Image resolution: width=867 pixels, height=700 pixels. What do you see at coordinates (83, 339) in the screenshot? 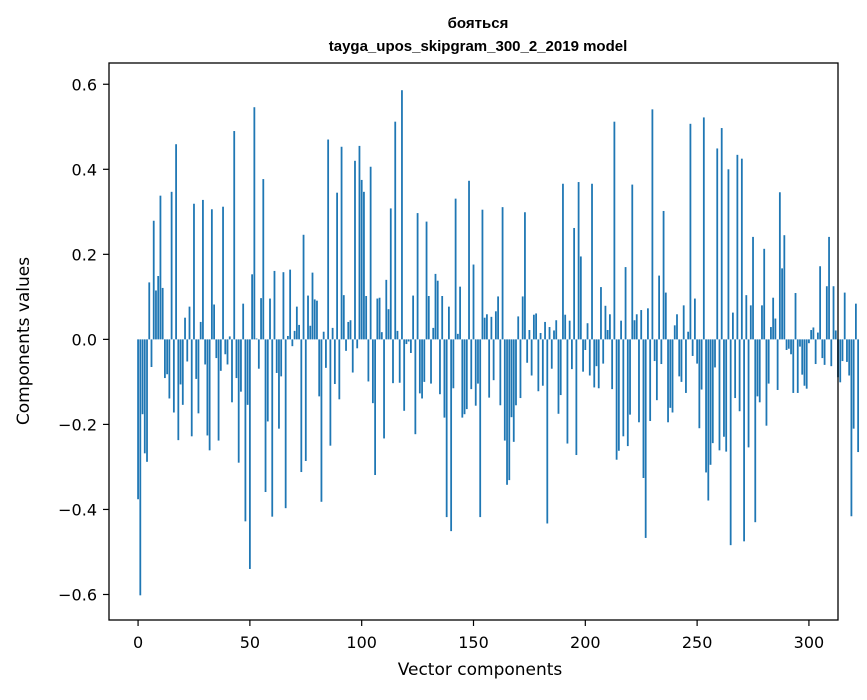
I see `y-axis-ticks: −0.6 −0.4 −0.2 0.0 0.2 0.4 0.6` at bounding box center [83, 339].